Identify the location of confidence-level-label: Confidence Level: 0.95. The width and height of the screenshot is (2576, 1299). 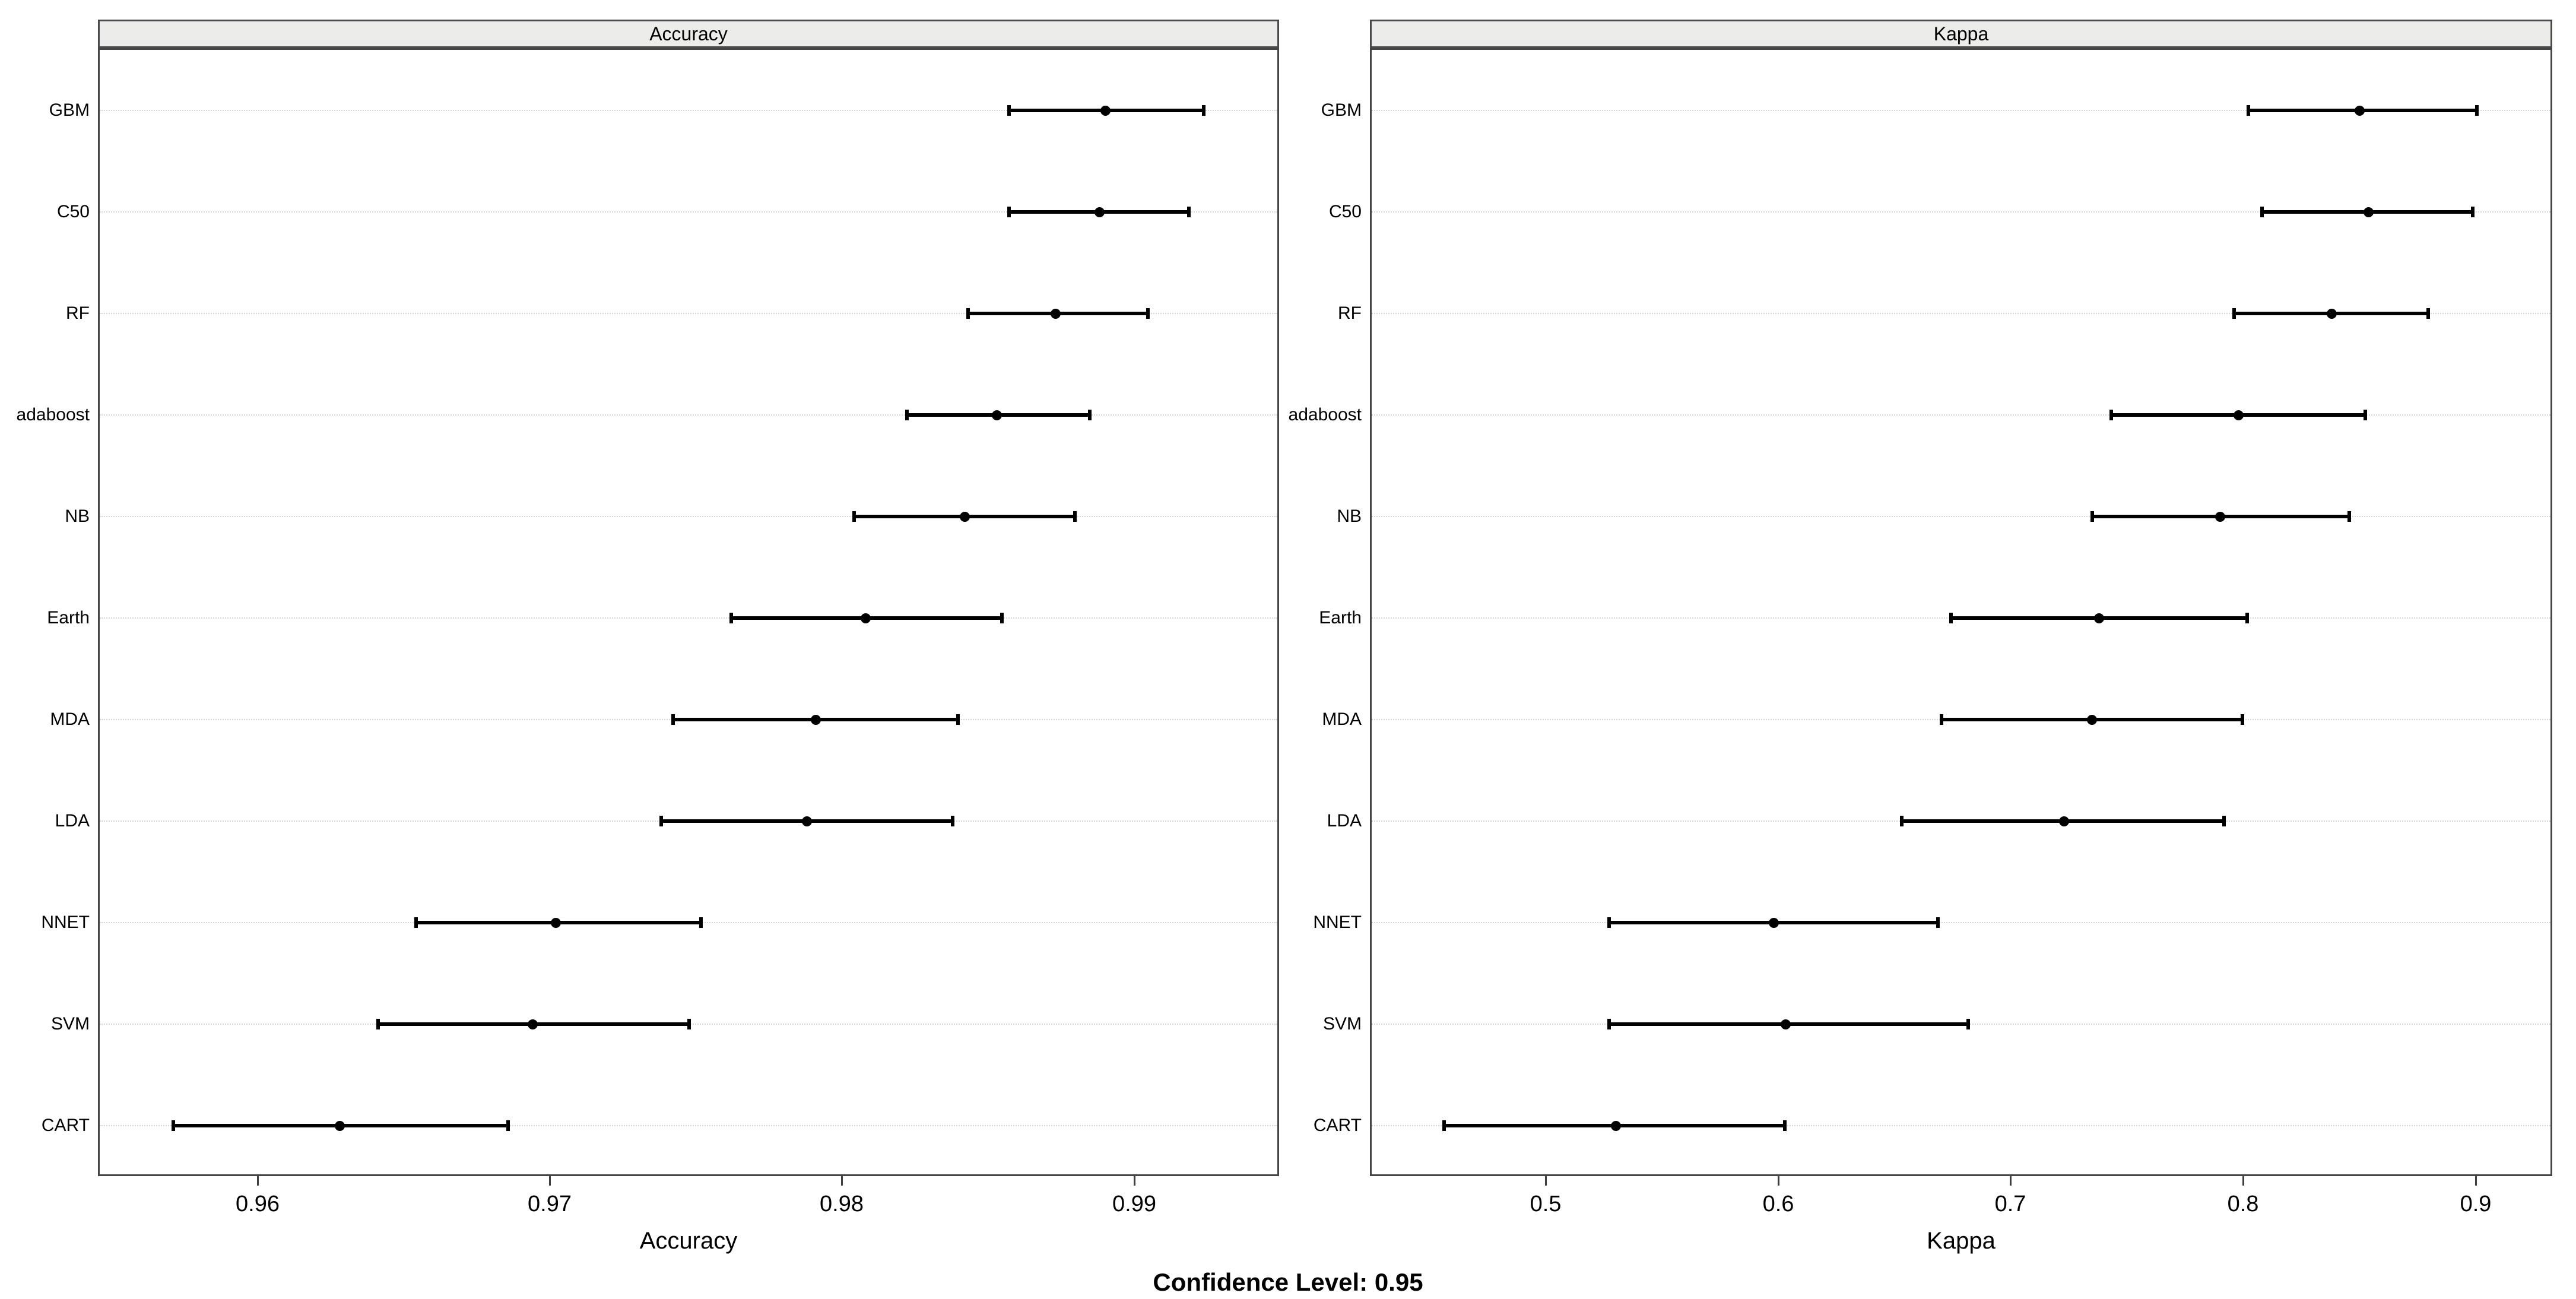
(1288, 1282).